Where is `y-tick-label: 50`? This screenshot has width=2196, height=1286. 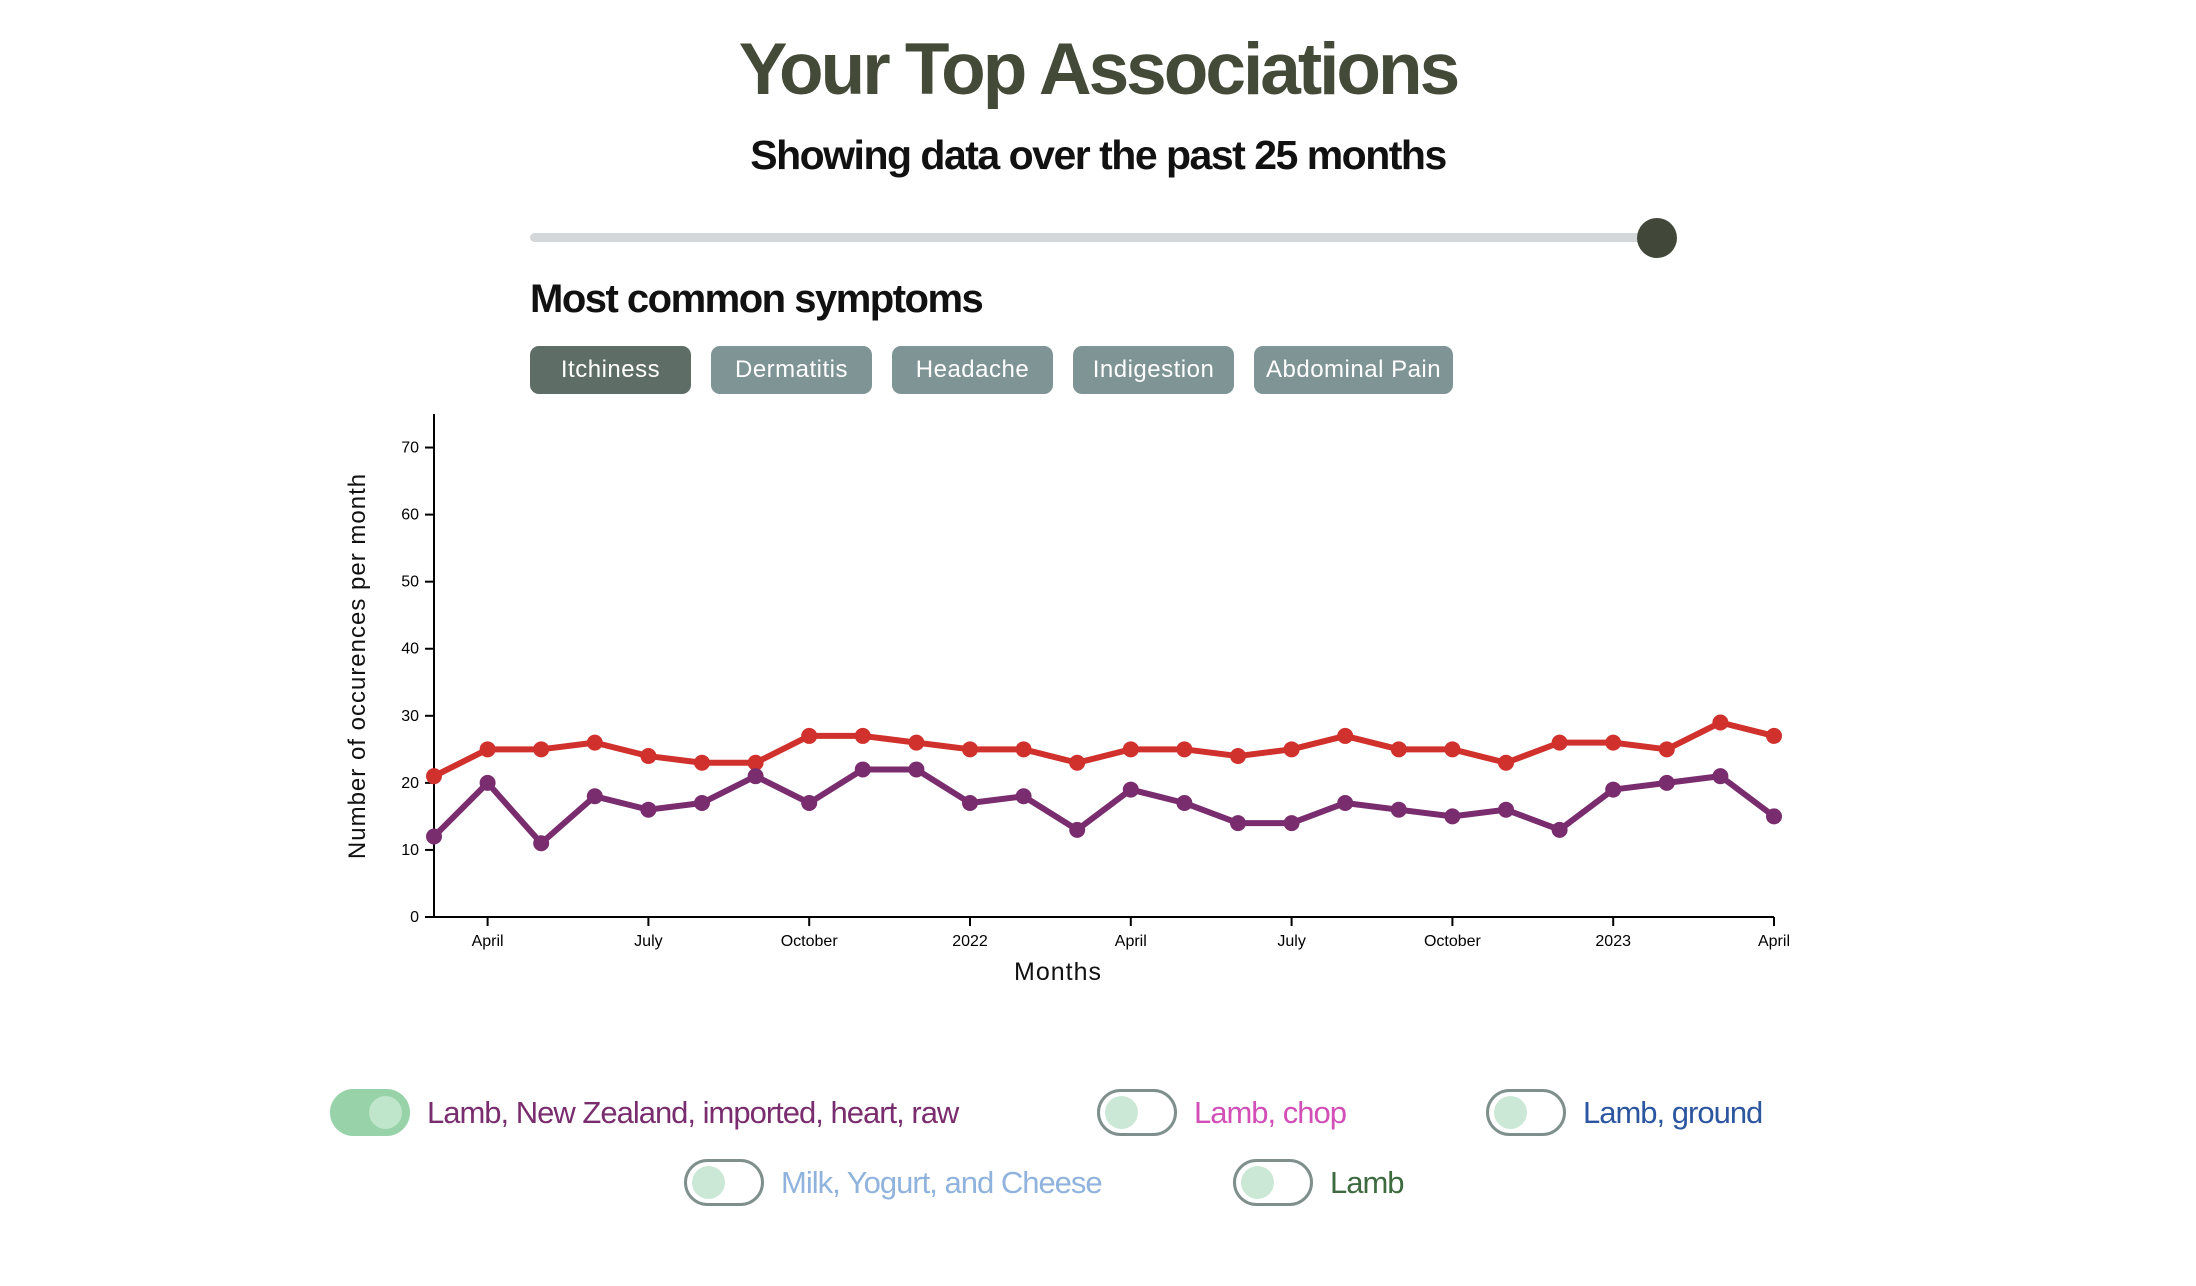
y-tick-label: 50 is located at coordinates (410, 582).